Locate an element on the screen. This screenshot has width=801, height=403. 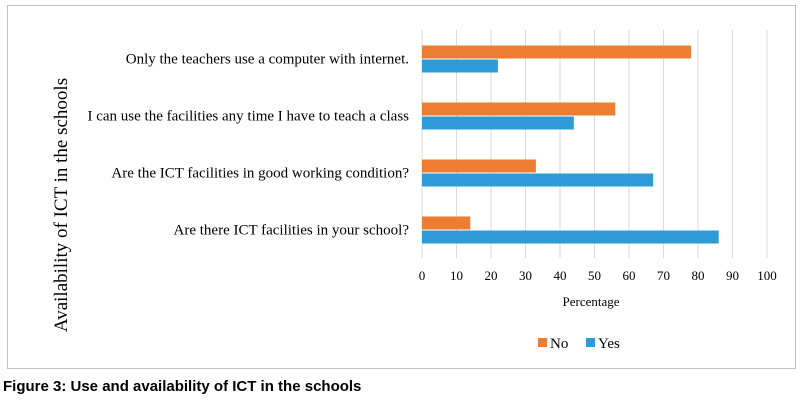
x-tick-label: 80 is located at coordinates (698, 275).